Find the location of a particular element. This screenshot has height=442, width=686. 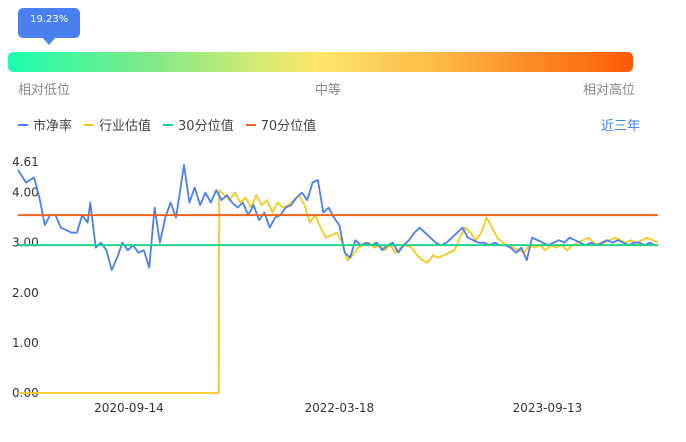

x-tick-label: 2022-03-18 is located at coordinates (339, 408).